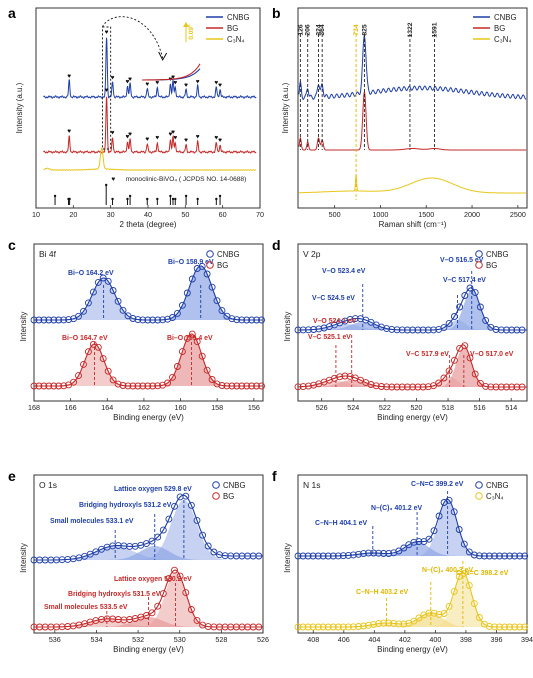  Describe the element at coordinates (148, 527) in the screenshot. I see `cnbg-fit-envelope` at that location.